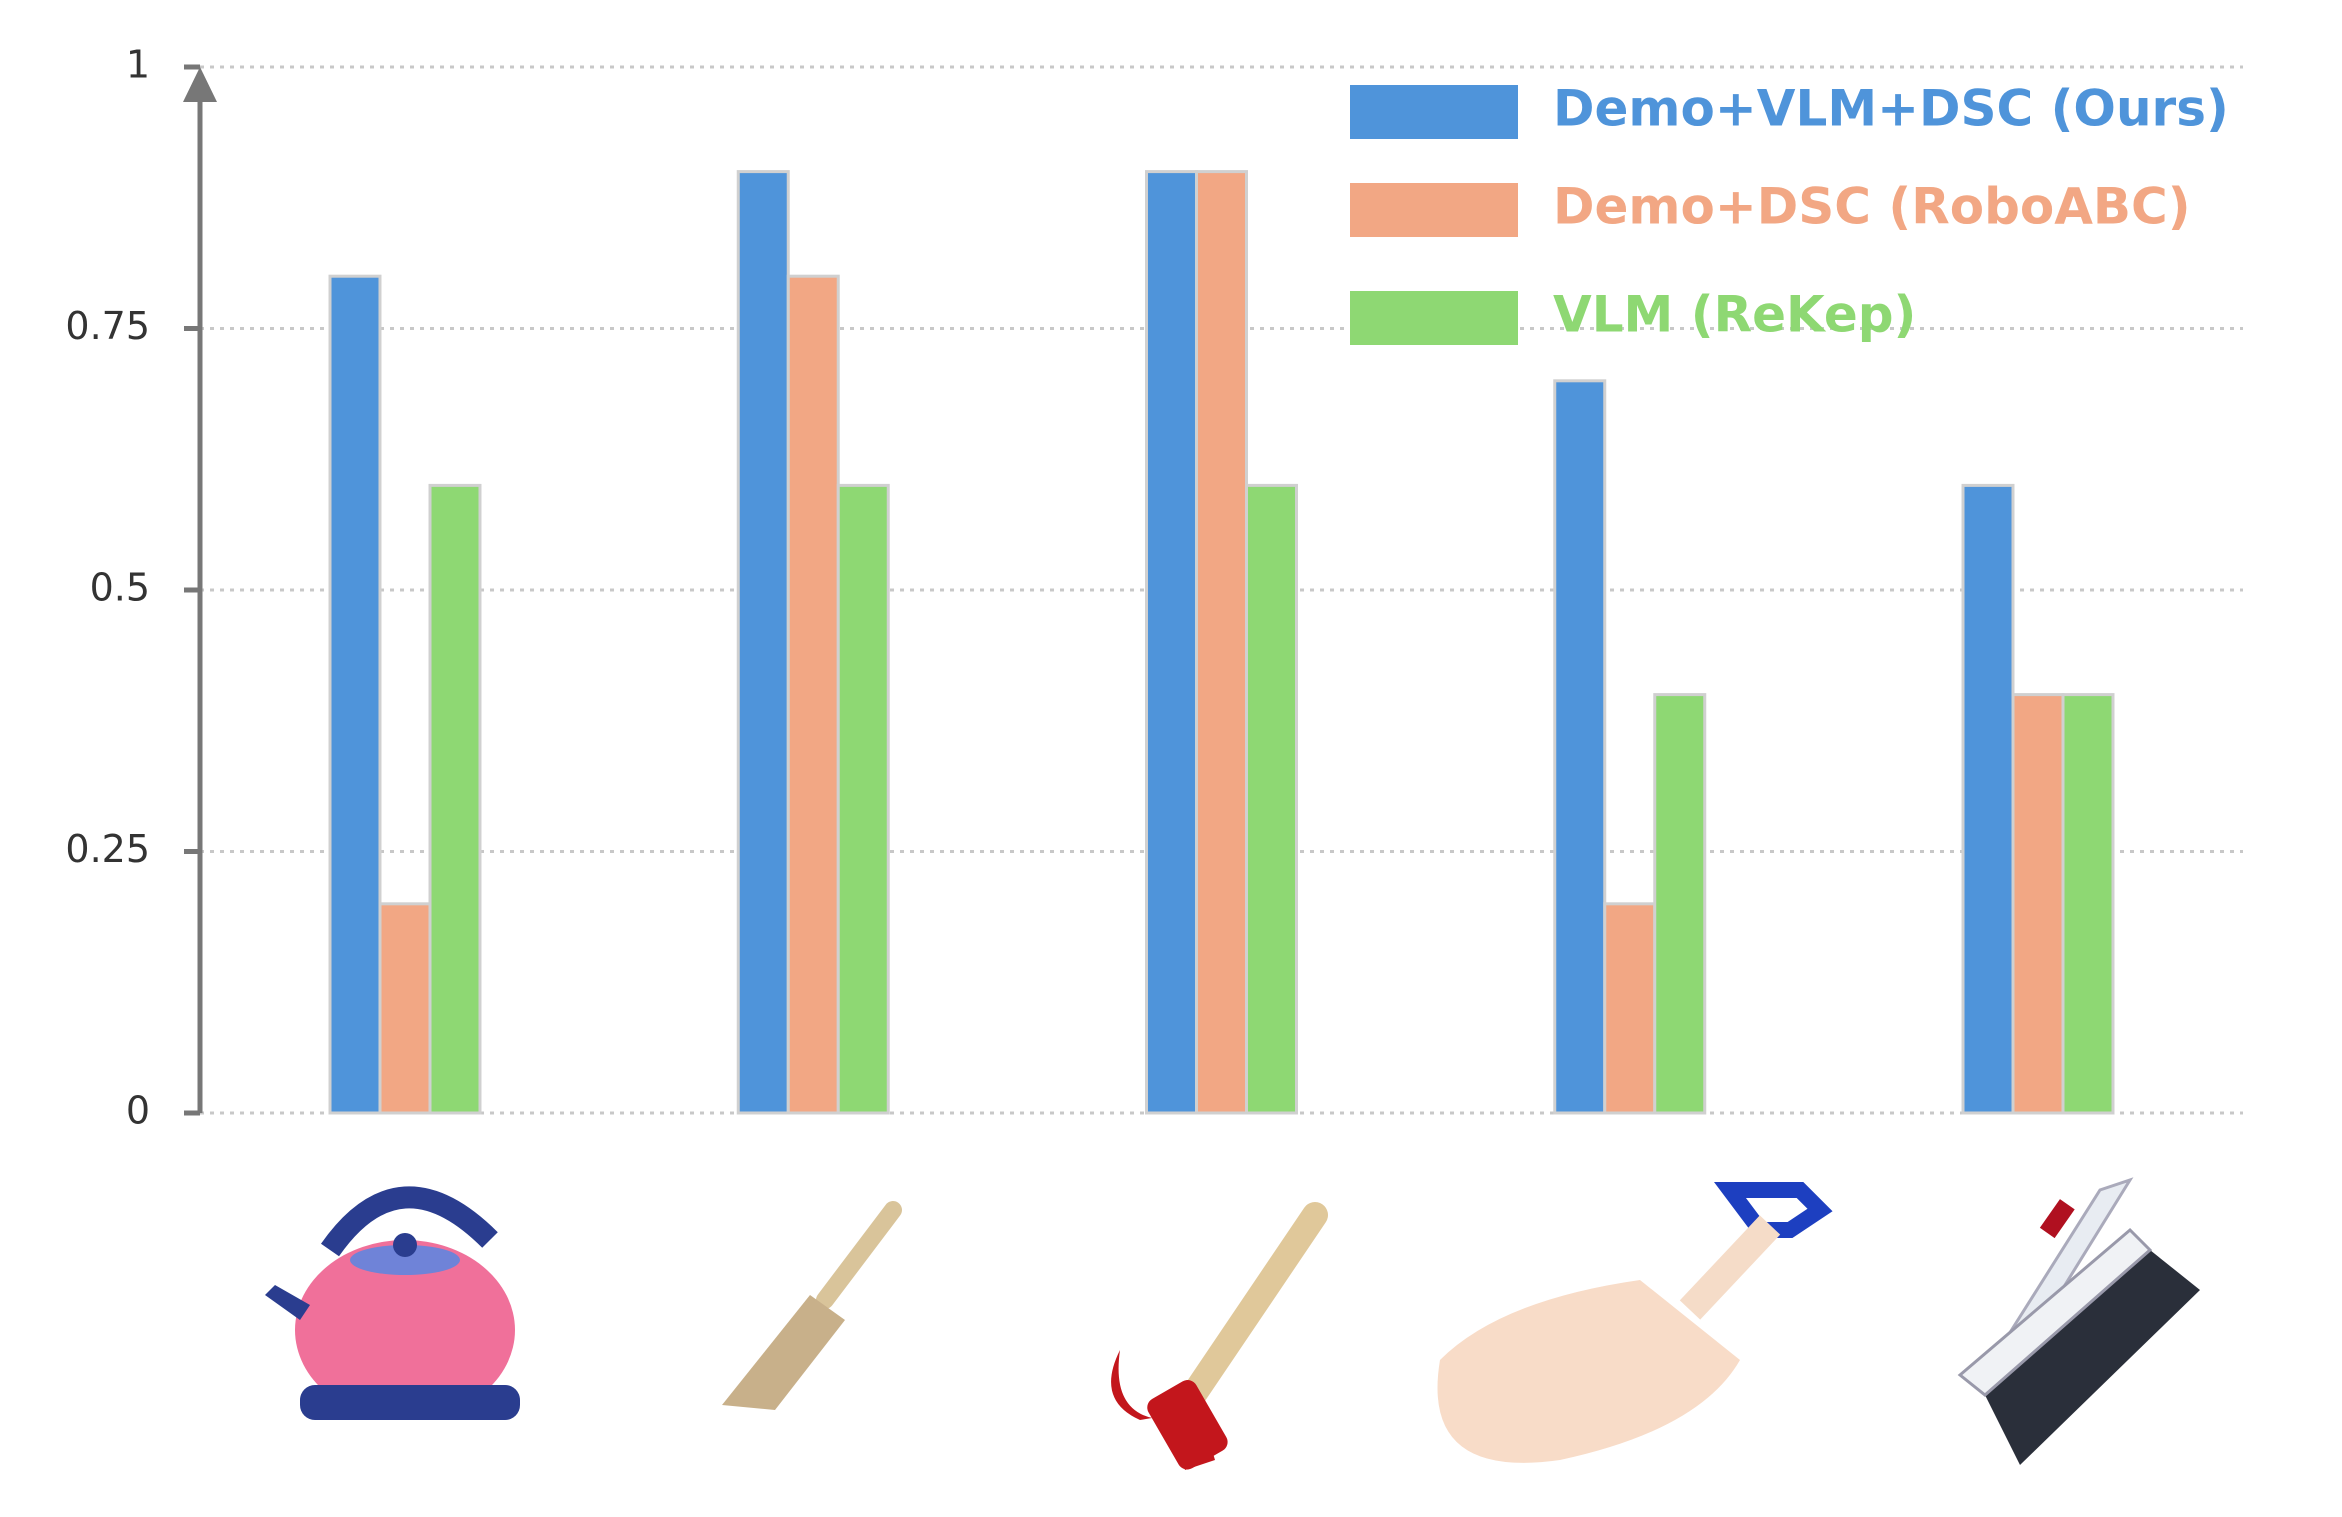 The image size is (2342, 1517). I want to click on y-tick-label: 0.75, so click(107, 326).